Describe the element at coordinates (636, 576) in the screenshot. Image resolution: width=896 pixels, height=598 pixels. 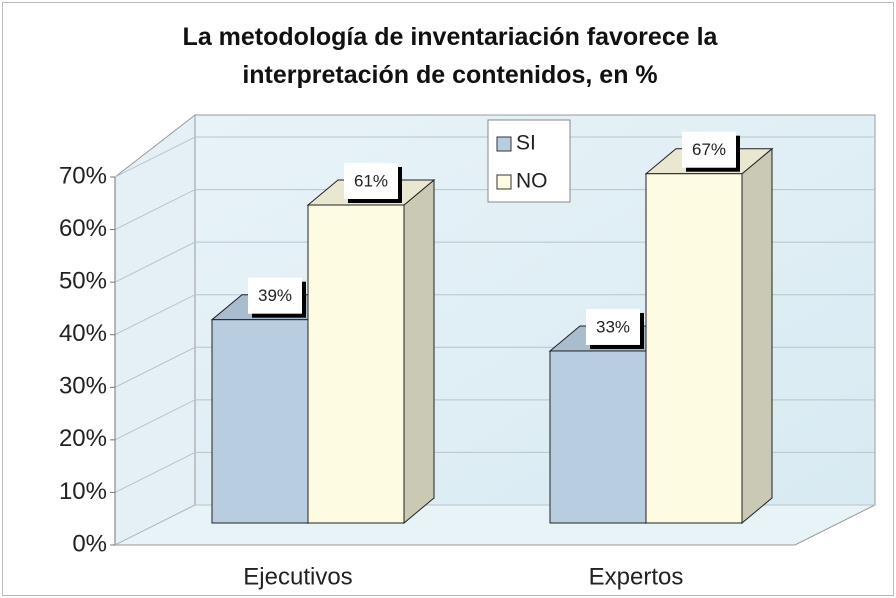
I see `x-tick-label: Expertos` at that location.